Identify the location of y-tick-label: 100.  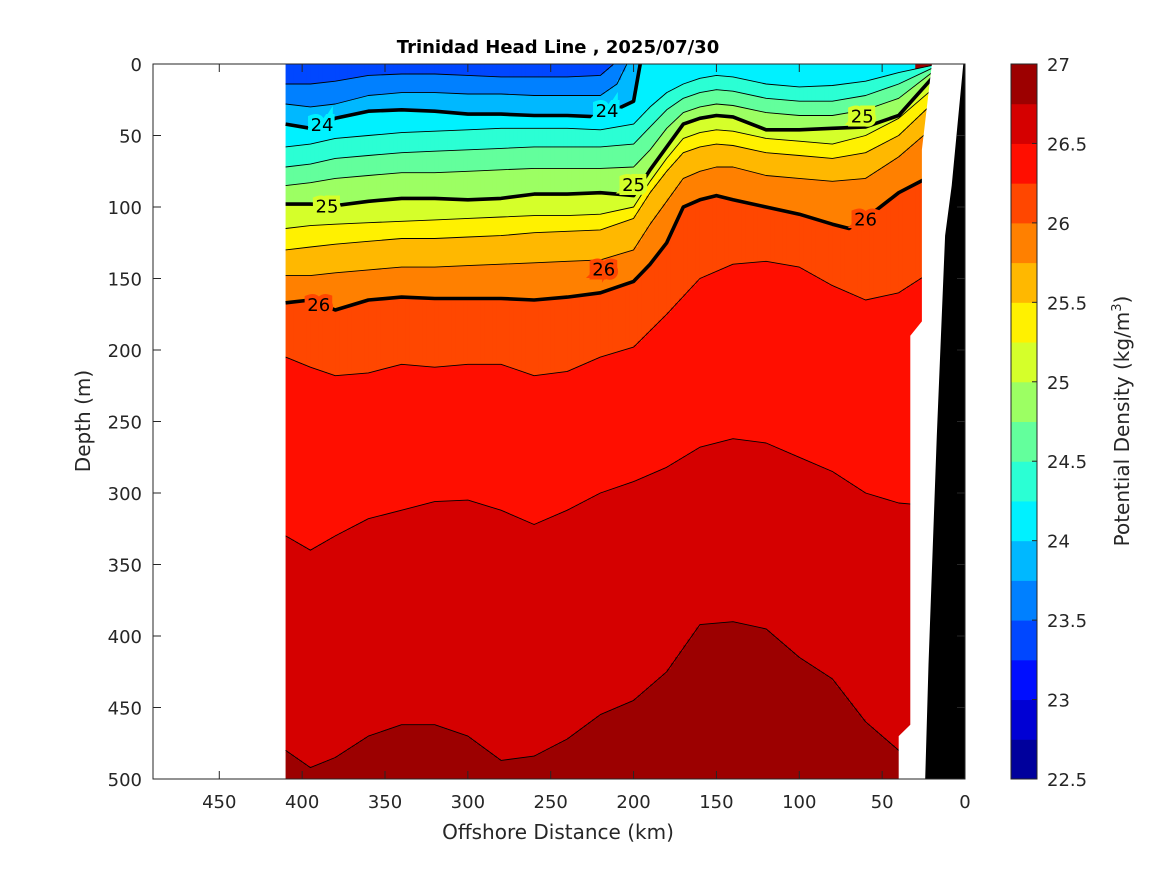
(125, 208).